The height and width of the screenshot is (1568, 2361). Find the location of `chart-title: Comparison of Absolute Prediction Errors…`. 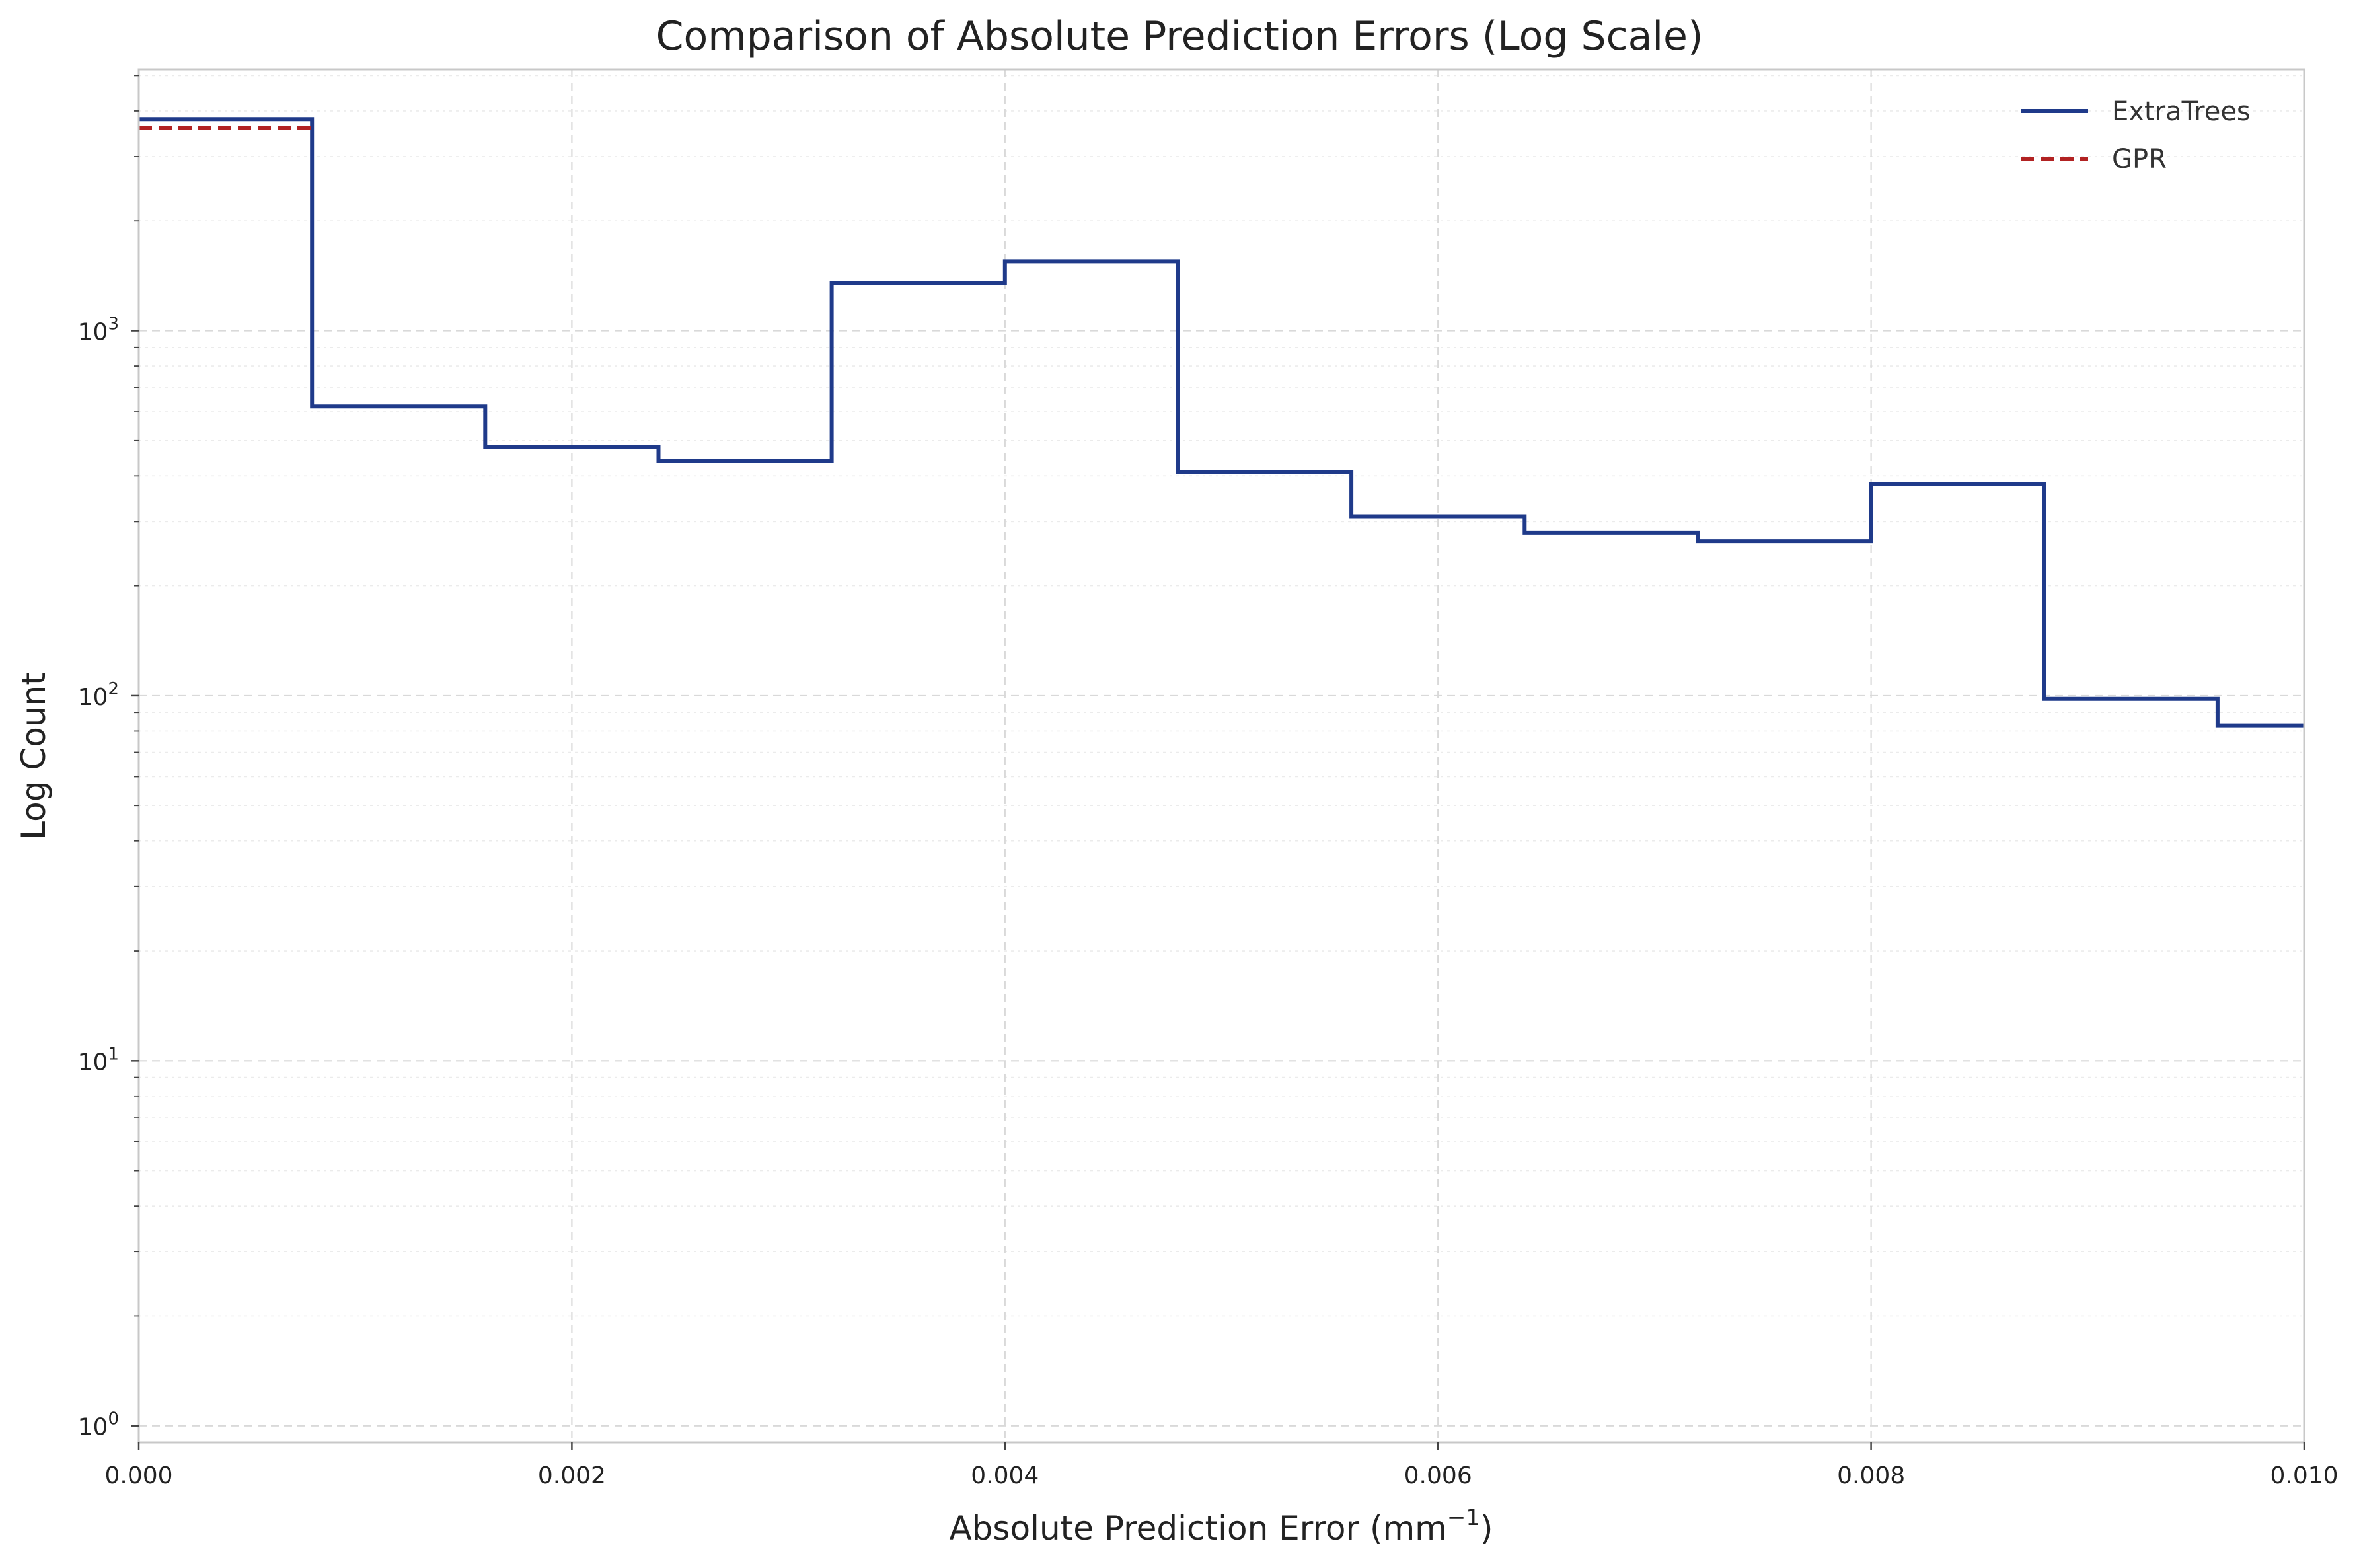

chart-title: Comparison of Absolute Prediction Errors… is located at coordinates (1180, 36).